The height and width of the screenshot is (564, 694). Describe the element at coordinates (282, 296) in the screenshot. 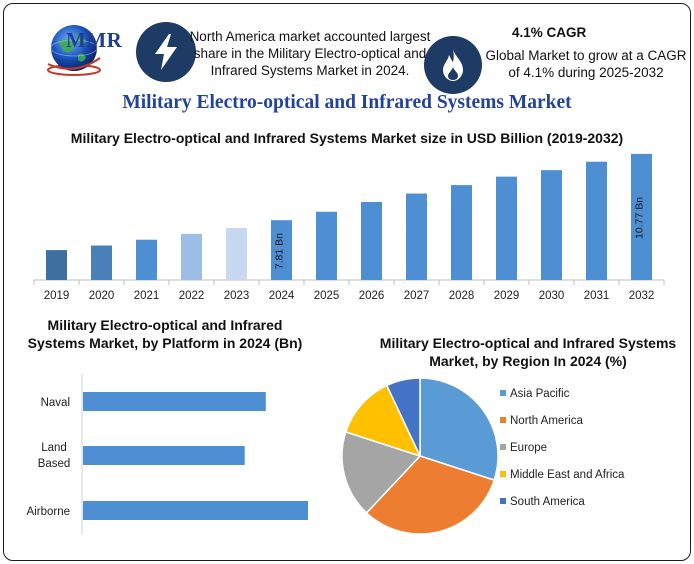

I see `x-tick-label-2024: 2024` at that location.